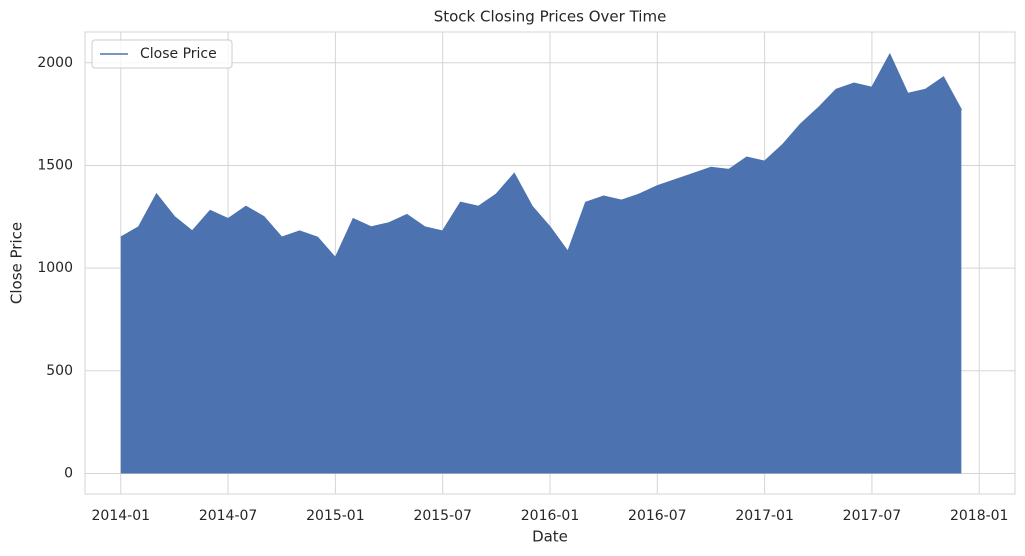 The width and height of the screenshot is (1025, 556). I want to click on legend-box, so click(162, 54).